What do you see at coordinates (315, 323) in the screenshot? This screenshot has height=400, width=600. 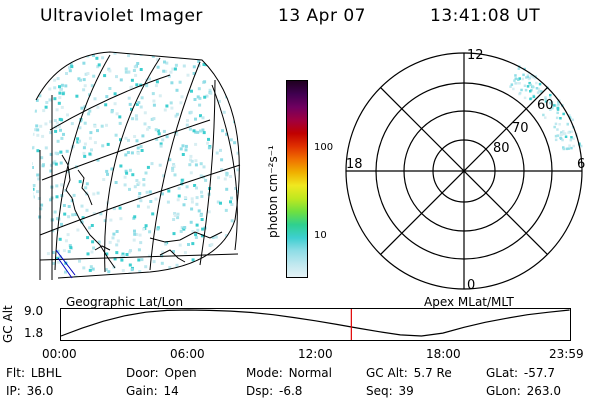 I see `orbit-altitude-line` at bounding box center [315, 323].